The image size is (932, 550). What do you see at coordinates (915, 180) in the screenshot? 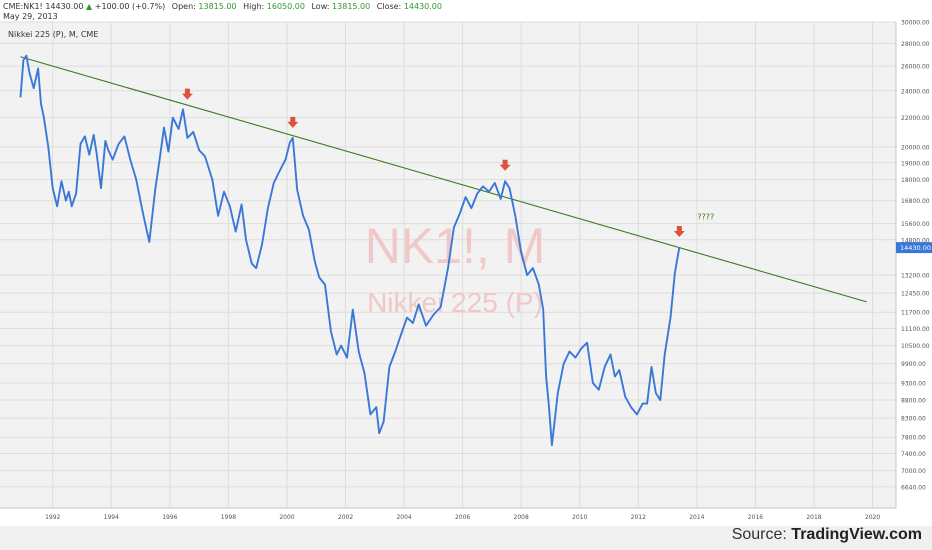
I see `y-tick-label: 18000.00` at bounding box center [915, 180].